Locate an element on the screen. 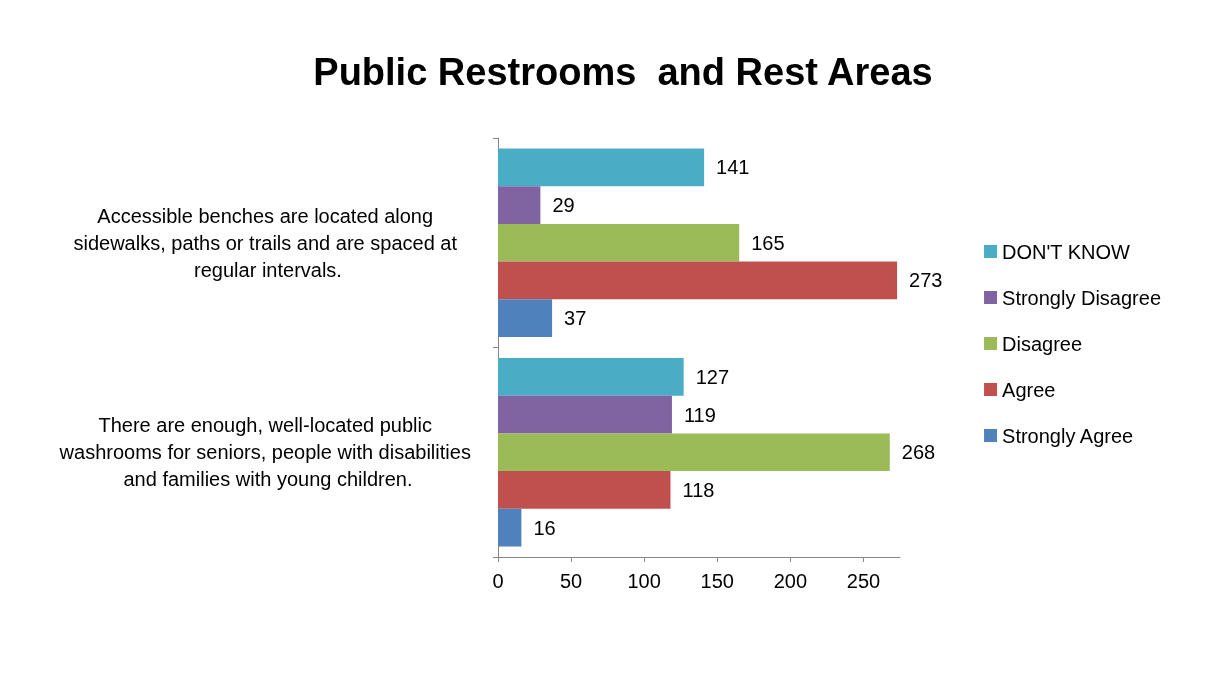 Image resolution: width=1214 pixels, height=687 pixels. x-tick-label: 250 is located at coordinates (863, 581).